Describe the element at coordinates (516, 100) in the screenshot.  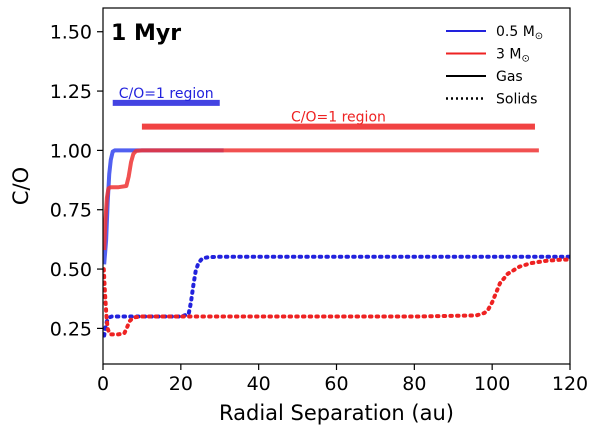
I see `legend-label-4: Solids` at that location.